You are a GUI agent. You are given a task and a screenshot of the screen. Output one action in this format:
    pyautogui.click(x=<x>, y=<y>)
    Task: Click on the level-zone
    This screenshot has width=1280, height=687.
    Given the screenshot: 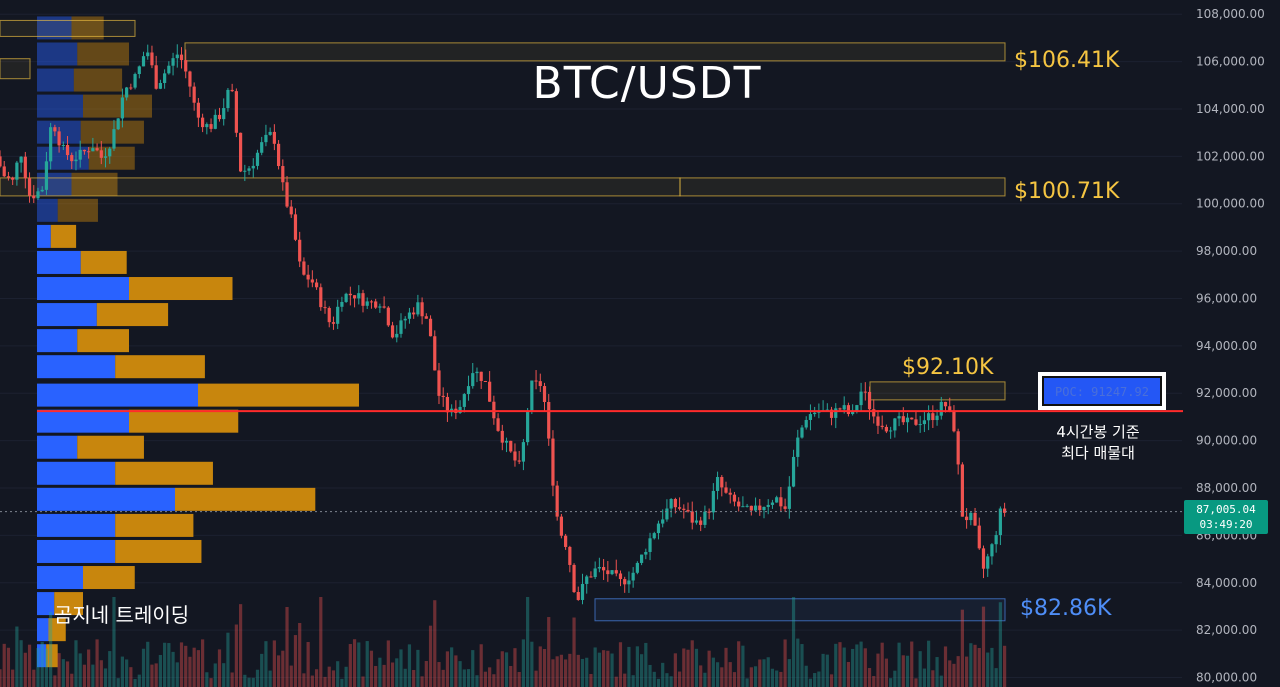 What is the action you would take?
    pyautogui.click(x=842, y=187)
    